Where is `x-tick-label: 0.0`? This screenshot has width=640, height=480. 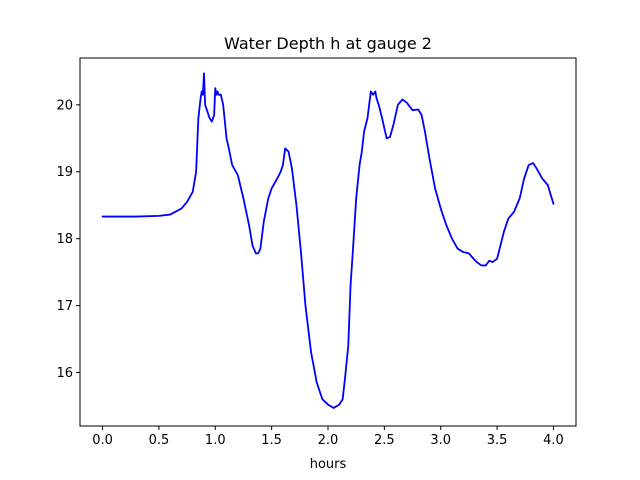
x-tick-label: 0.0 is located at coordinates (102, 440).